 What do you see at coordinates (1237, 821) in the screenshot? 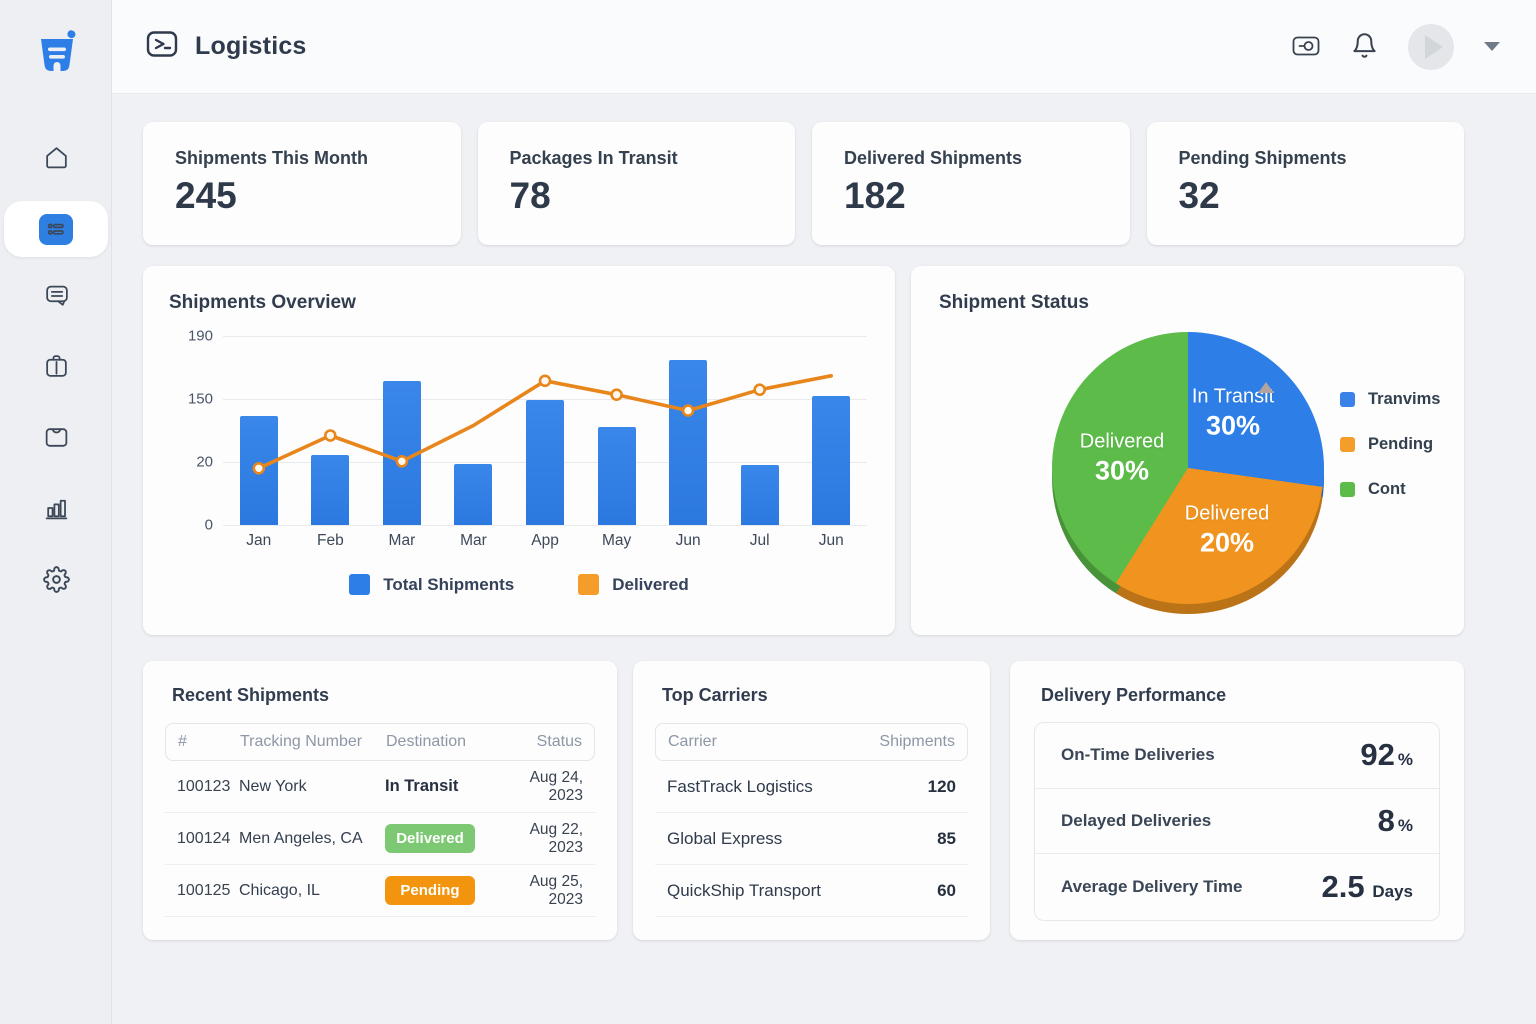
I see `performance-row: Delayed Deliveries 8%` at bounding box center [1237, 821].